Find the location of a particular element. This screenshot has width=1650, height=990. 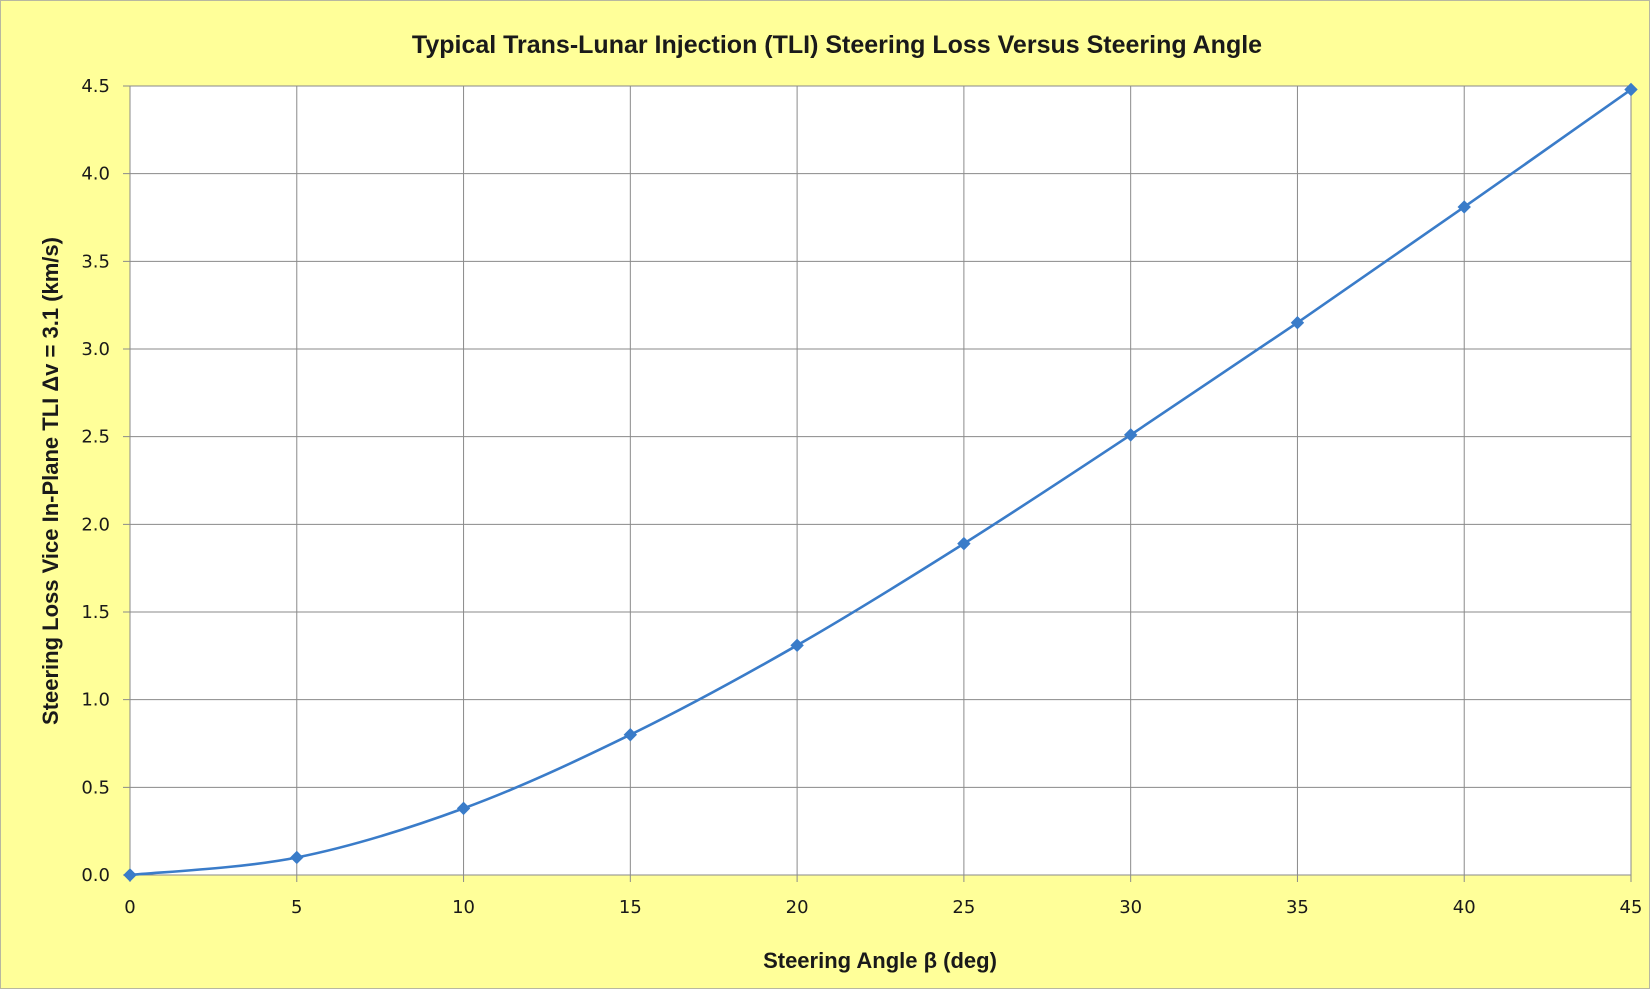

y-tick-label: 1.5 is located at coordinates (95, 612).